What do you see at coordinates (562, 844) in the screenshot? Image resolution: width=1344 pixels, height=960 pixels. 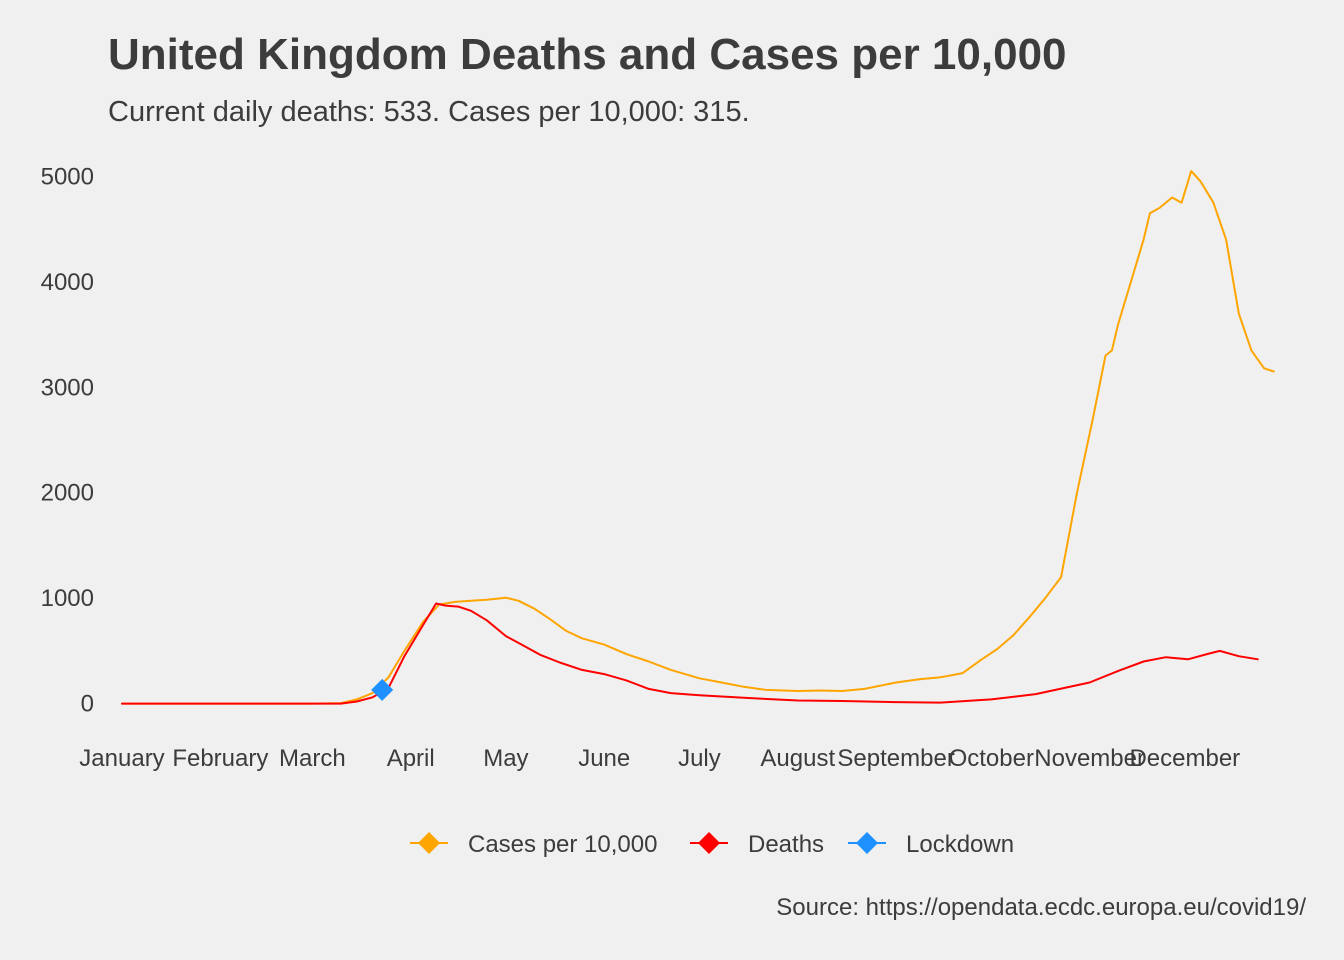 I see `legend-label: Cases per 10,000` at bounding box center [562, 844].